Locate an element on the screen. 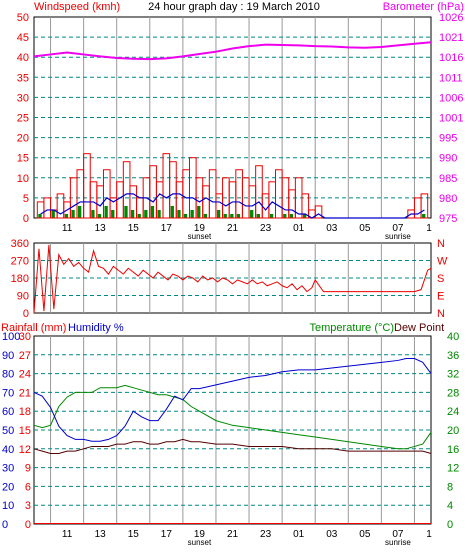 The width and height of the screenshot is (468, 559). average-wind-line is located at coordinates (232, 206).